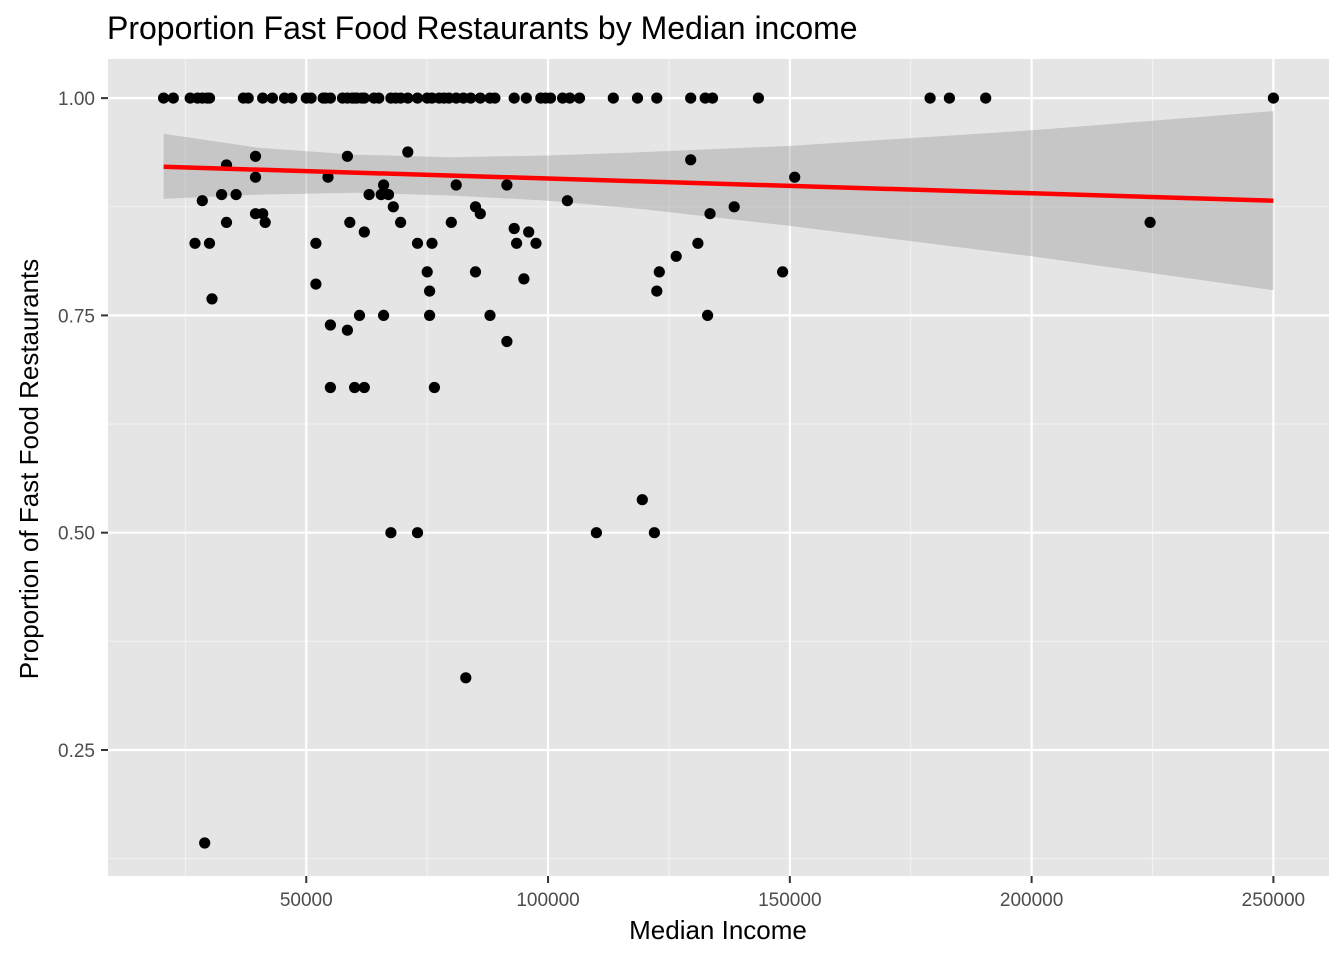 This screenshot has width=1344, height=960. I want to click on x-axis: 50000 100000 150000 200000 250000, so click(792, 893).